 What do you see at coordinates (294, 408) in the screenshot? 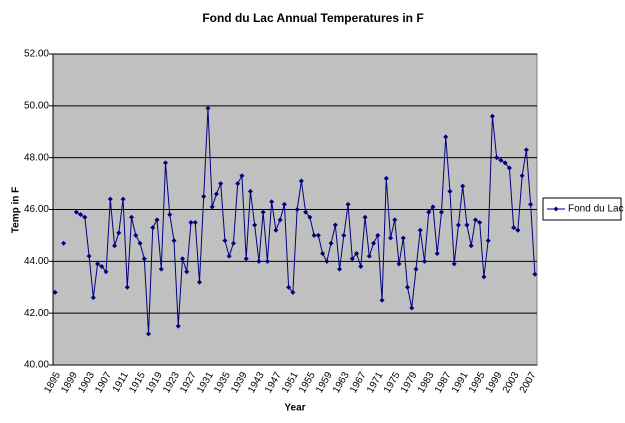
I see `x-axis-label: Year` at bounding box center [294, 408].